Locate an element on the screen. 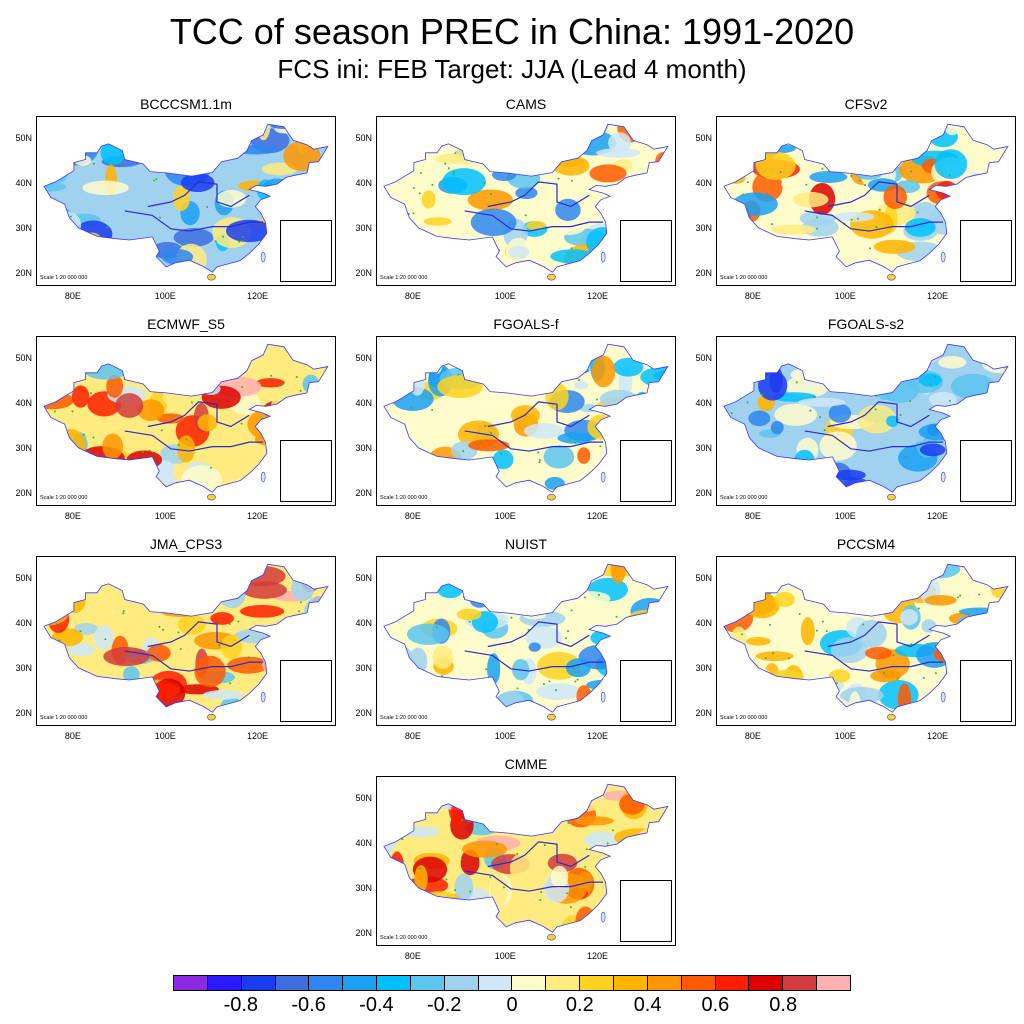 The width and height of the screenshot is (1024, 1024). x-tick-label: 80E is located at coordinates (412, 736).